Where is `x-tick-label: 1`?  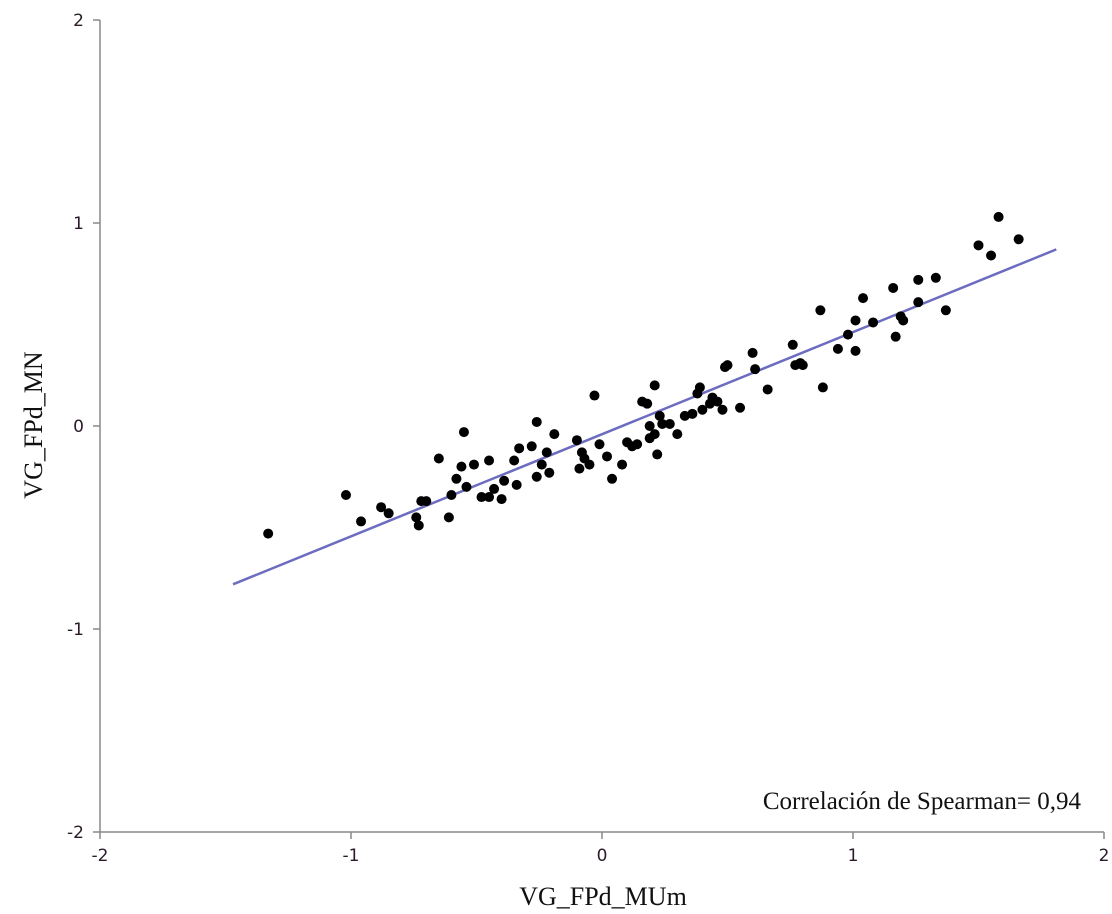
x-tick-label: 1 is located at coordinates (853, 856).